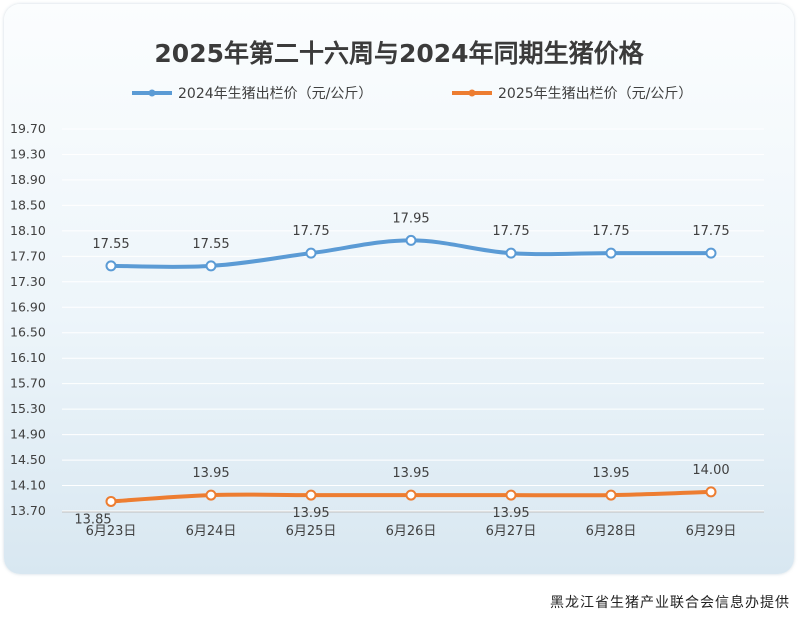 This screenshot has height=620, width=800. Describe the element at coordinates (28, 408) in the screenshot. I see `y-tick-label: 15.30` at that location.